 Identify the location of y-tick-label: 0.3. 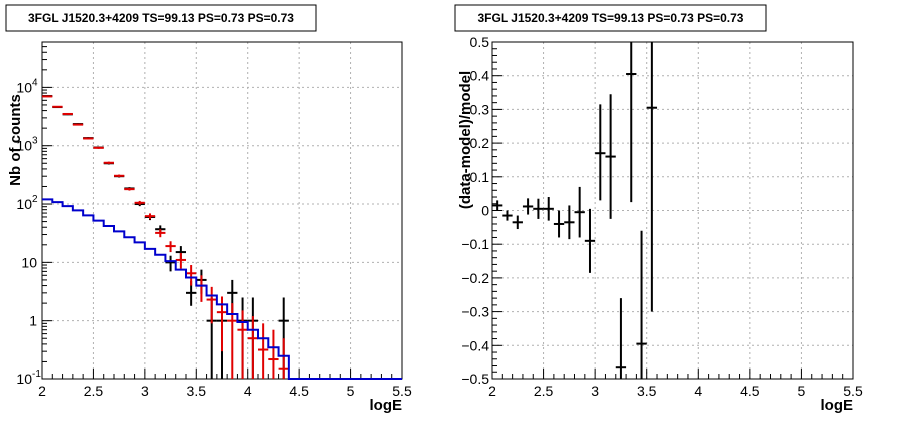
(480, 109).